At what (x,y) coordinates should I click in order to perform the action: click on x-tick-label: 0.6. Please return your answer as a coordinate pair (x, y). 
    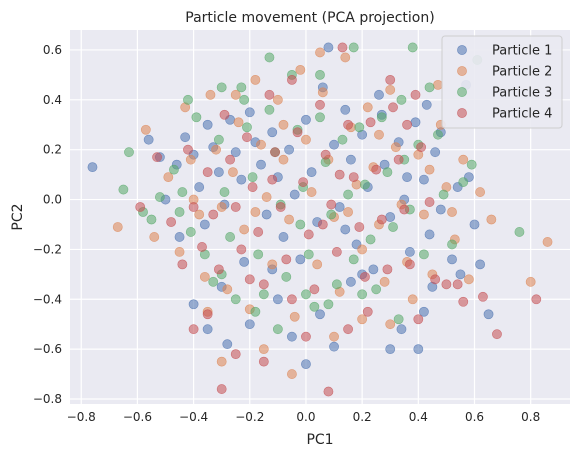
    Looking at the image, I should click on (474, 417).